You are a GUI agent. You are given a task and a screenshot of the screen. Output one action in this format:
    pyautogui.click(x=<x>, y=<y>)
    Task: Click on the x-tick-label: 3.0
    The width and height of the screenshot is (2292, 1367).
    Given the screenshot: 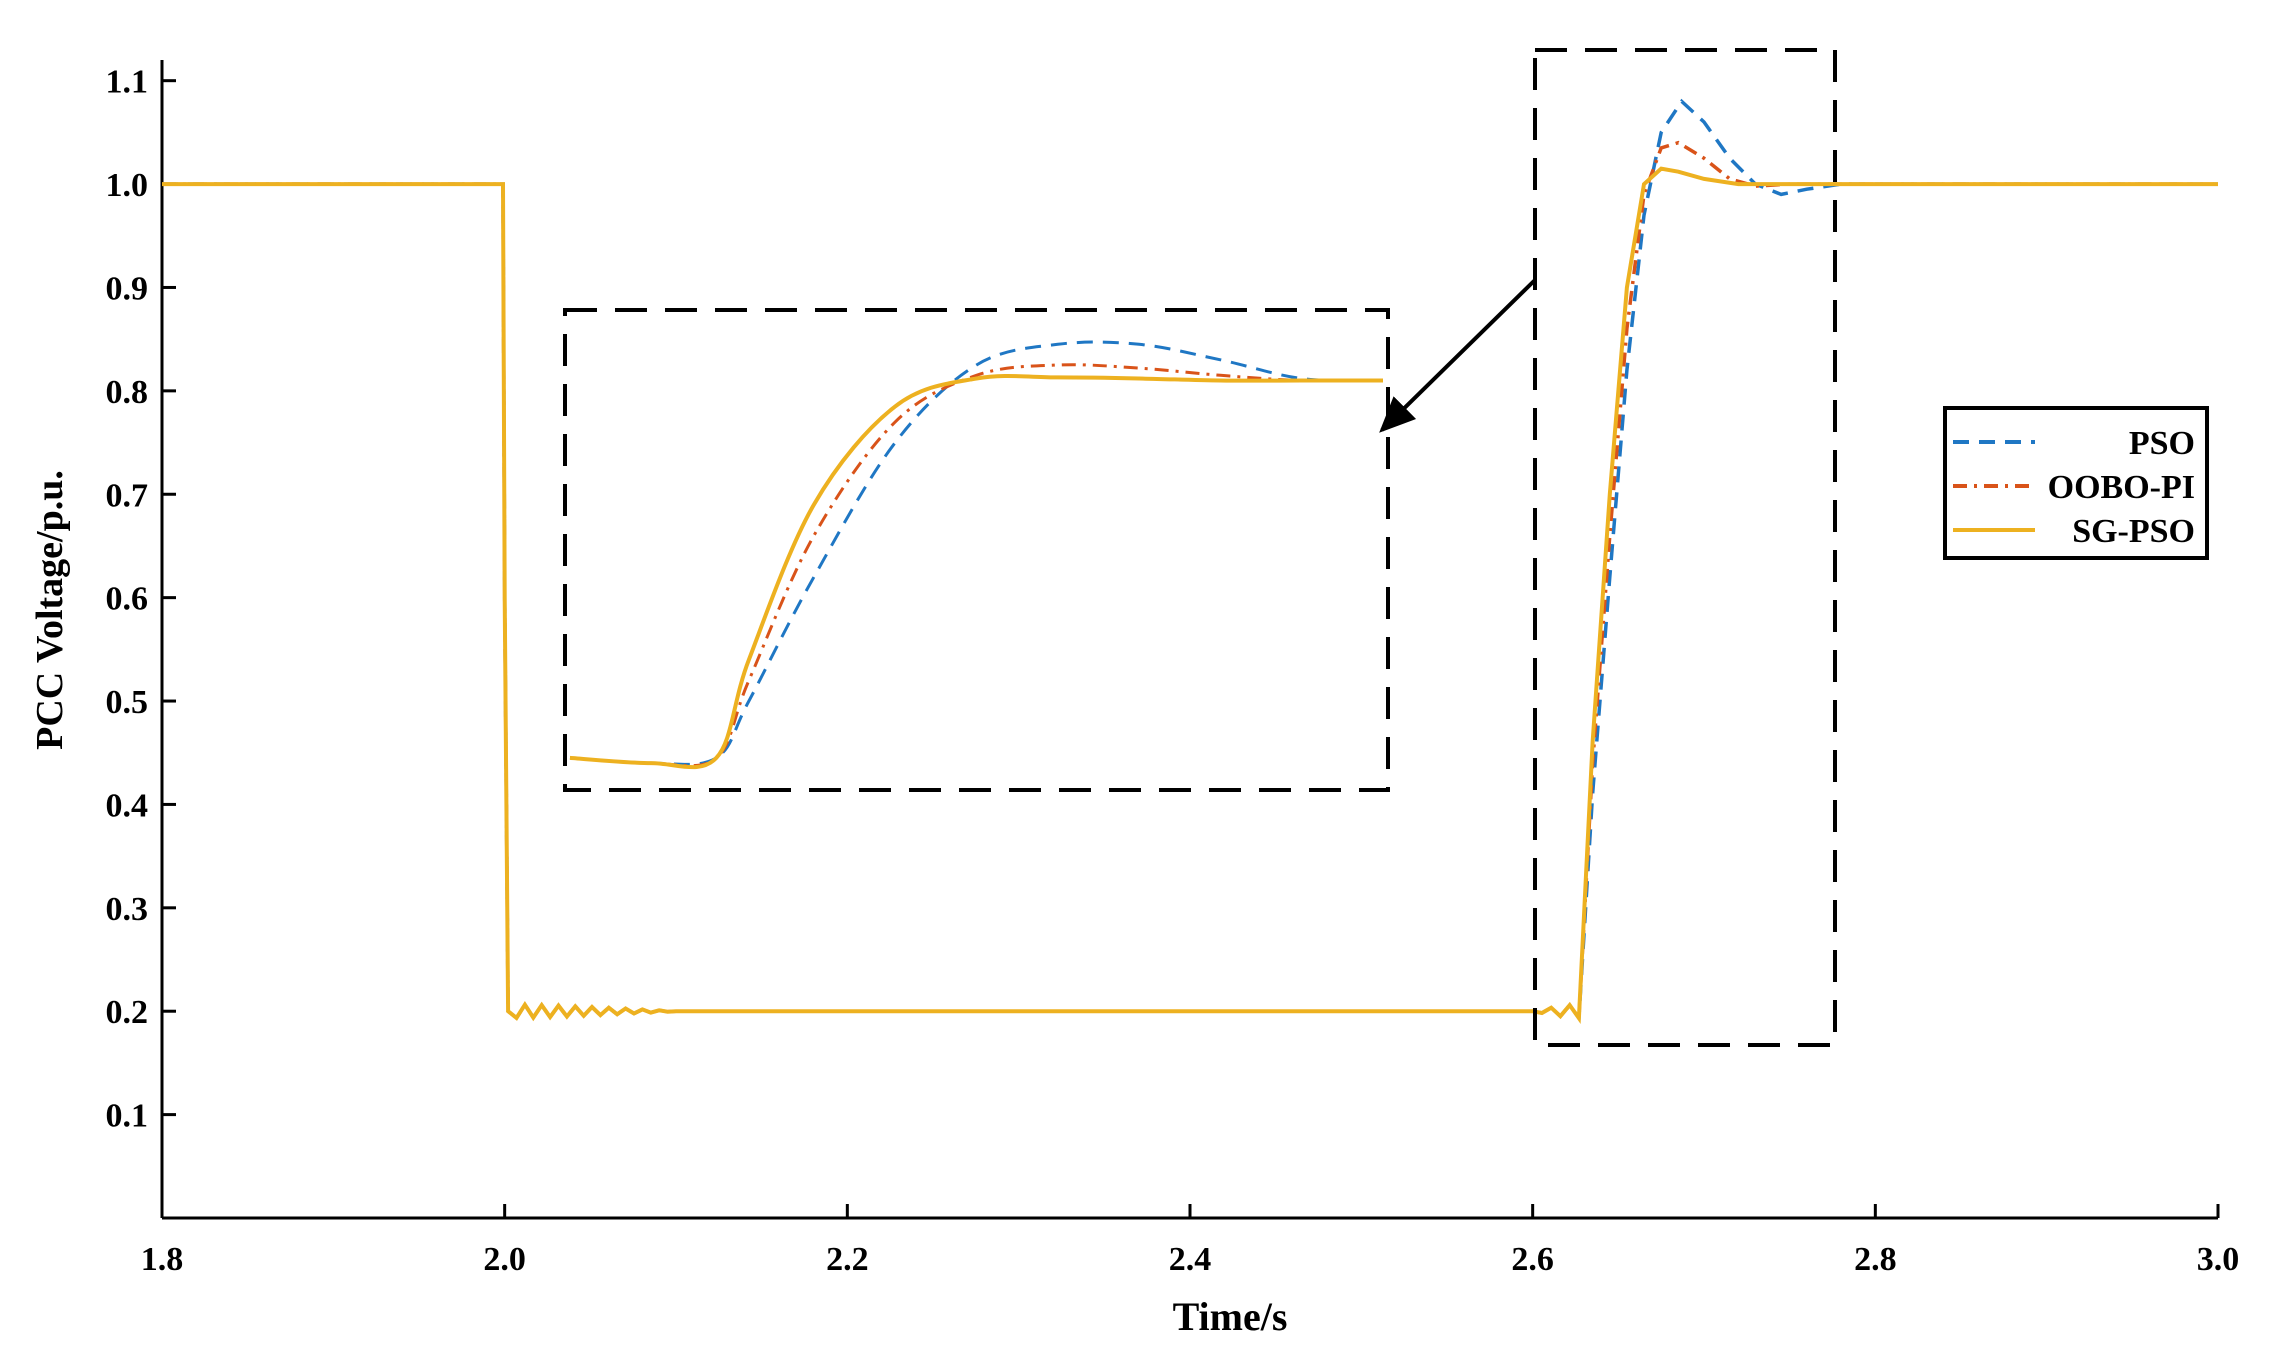 What is the action you would take?
    pyautogui.click(x=2218, y=1259)
    